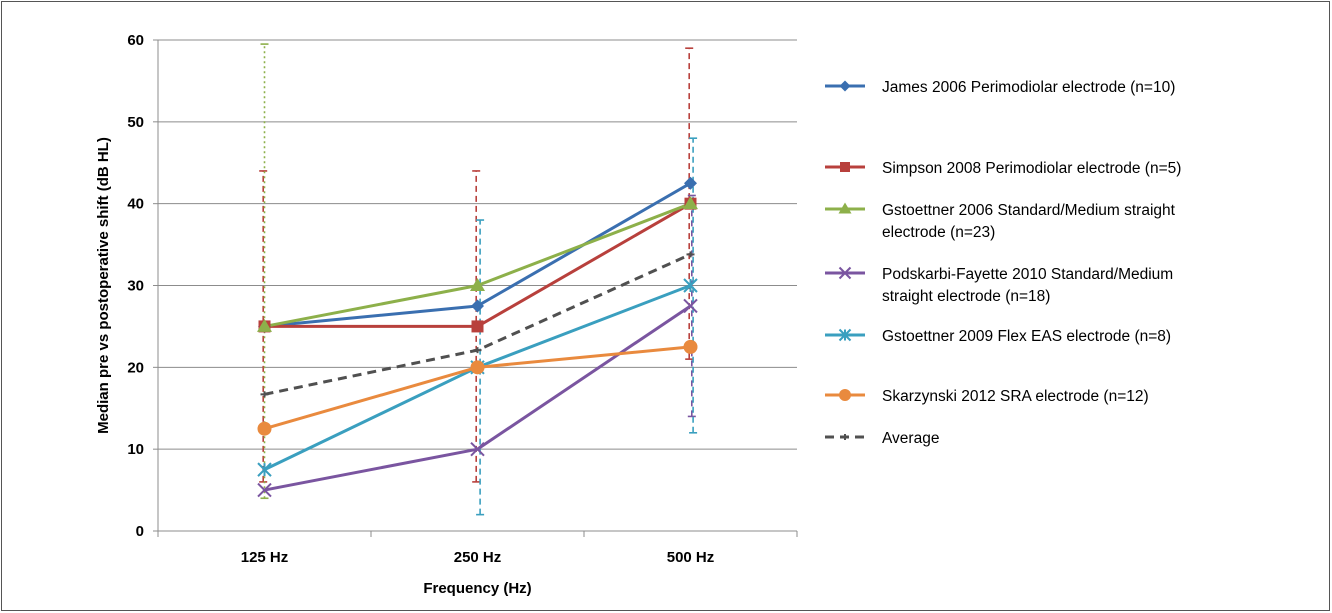 The image size is (1332, 613). I want to click on y-tick-label: 40, so click(135, 204).